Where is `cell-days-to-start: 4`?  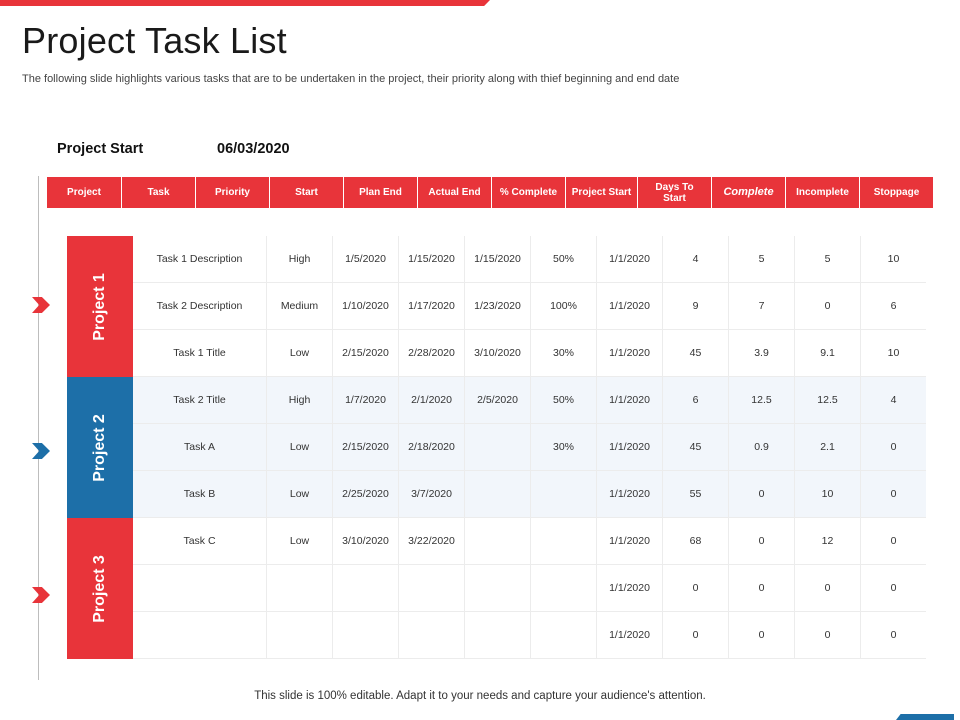
cell-days-to-start: 4 is located at coordinates (695, 259).